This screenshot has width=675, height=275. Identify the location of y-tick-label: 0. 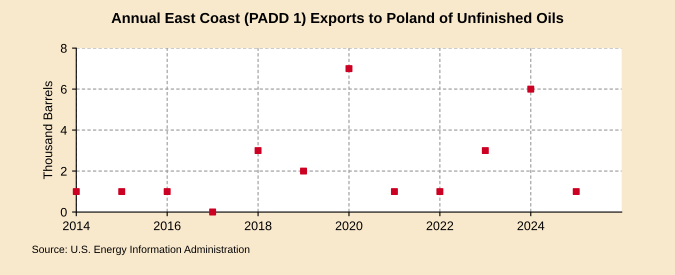
(63, 212).